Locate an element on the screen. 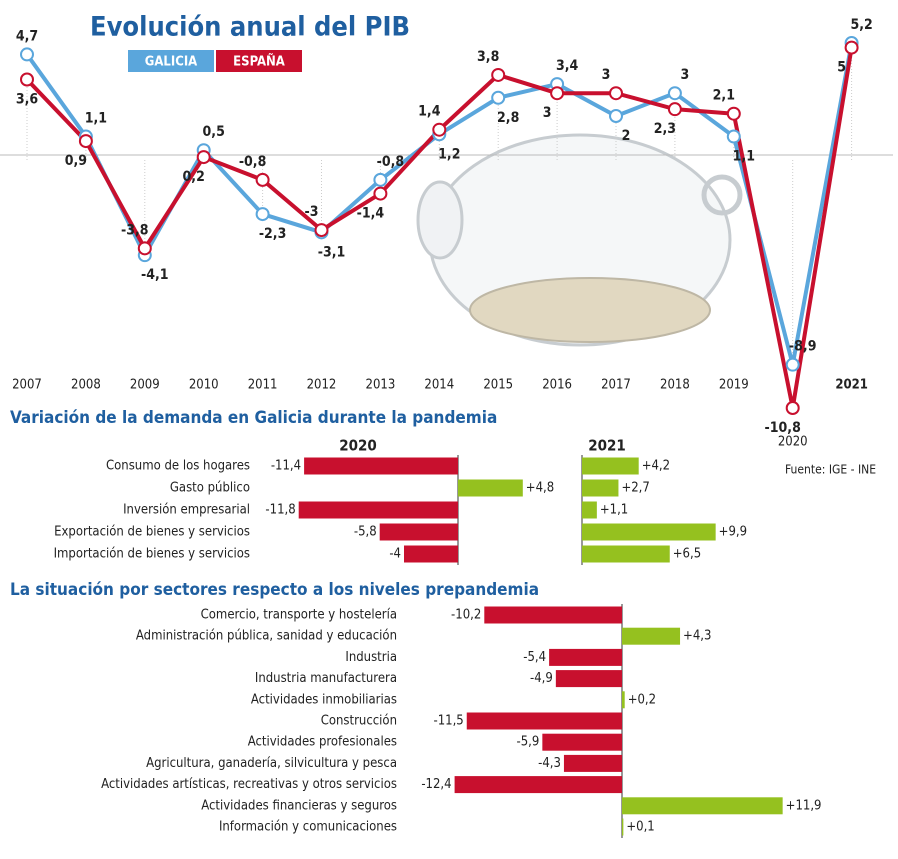 The width and height of the screenshot is (898, 859). data-label: -11,5 is located at coordinates (448, 721).